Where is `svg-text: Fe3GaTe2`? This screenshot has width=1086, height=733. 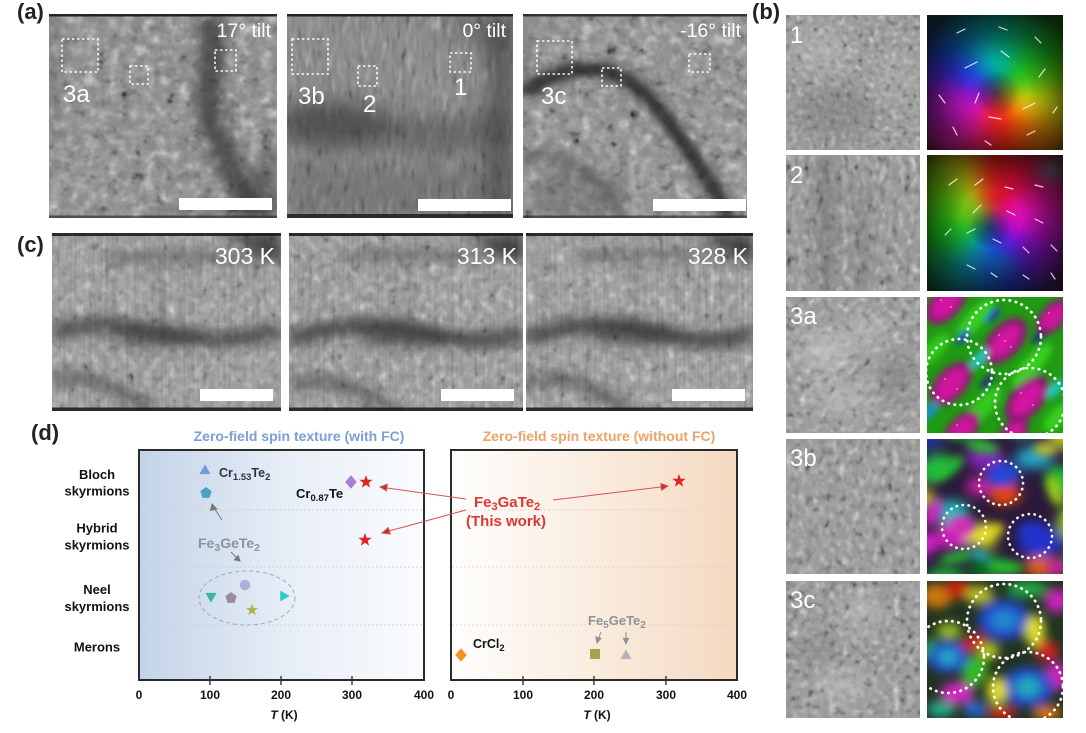
svg-text: Fe3GaTe2 is located at coordinates (507, 503).